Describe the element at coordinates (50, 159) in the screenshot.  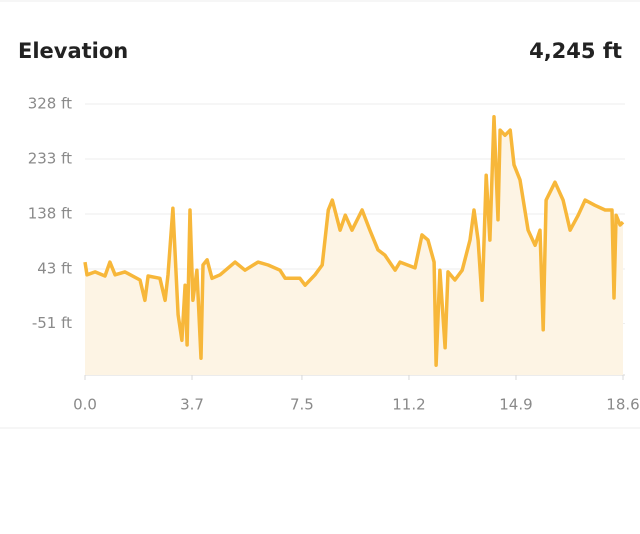
I see `y-tick-label: 233 ft` at that location.